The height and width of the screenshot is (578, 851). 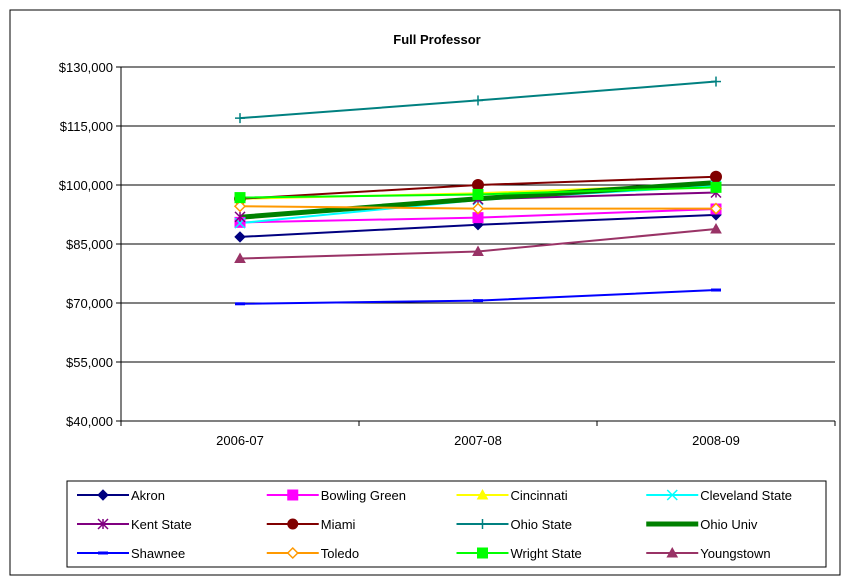 What do you see at coordinates (312, 553) in the screenshot?
I see `legend-item: Toledo` at bounding box center [312, 553].